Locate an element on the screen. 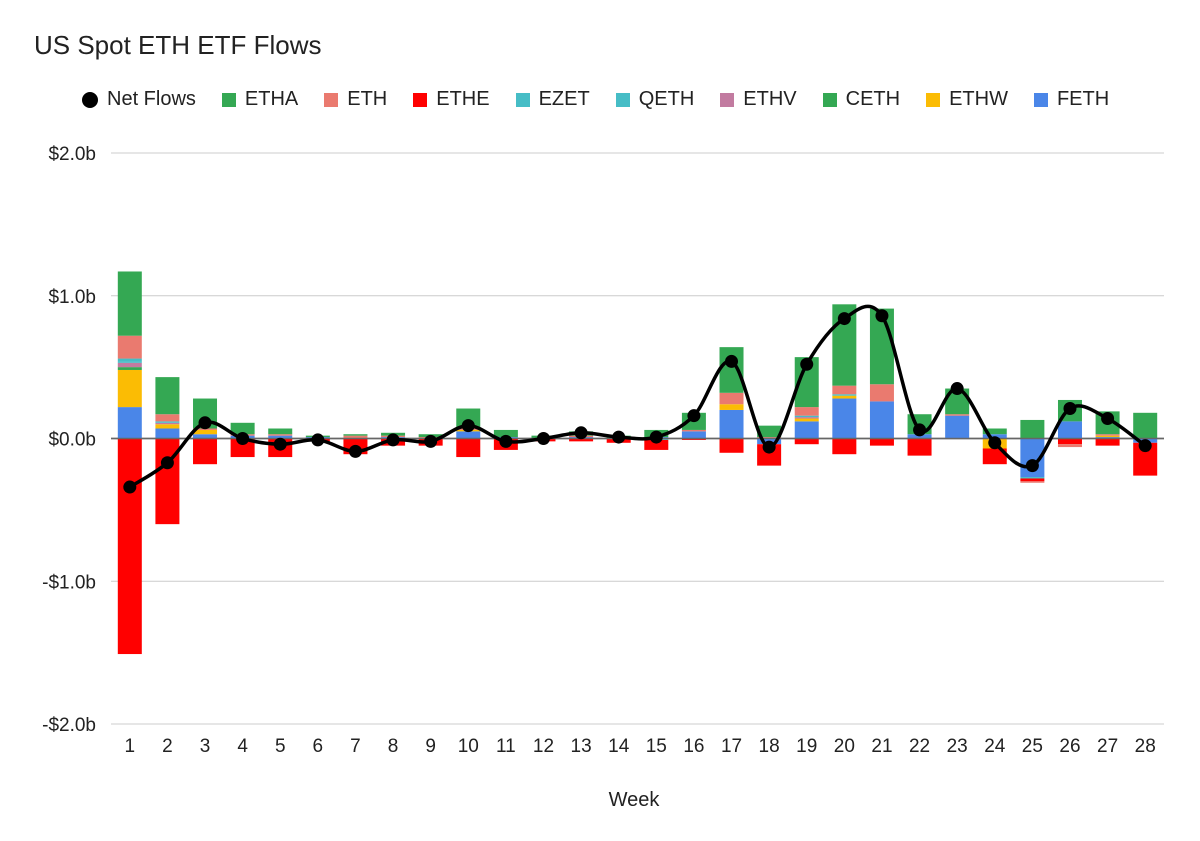 The image size is (1200, 841). legend-label: Net Flows is located at coordinates (151, 99).